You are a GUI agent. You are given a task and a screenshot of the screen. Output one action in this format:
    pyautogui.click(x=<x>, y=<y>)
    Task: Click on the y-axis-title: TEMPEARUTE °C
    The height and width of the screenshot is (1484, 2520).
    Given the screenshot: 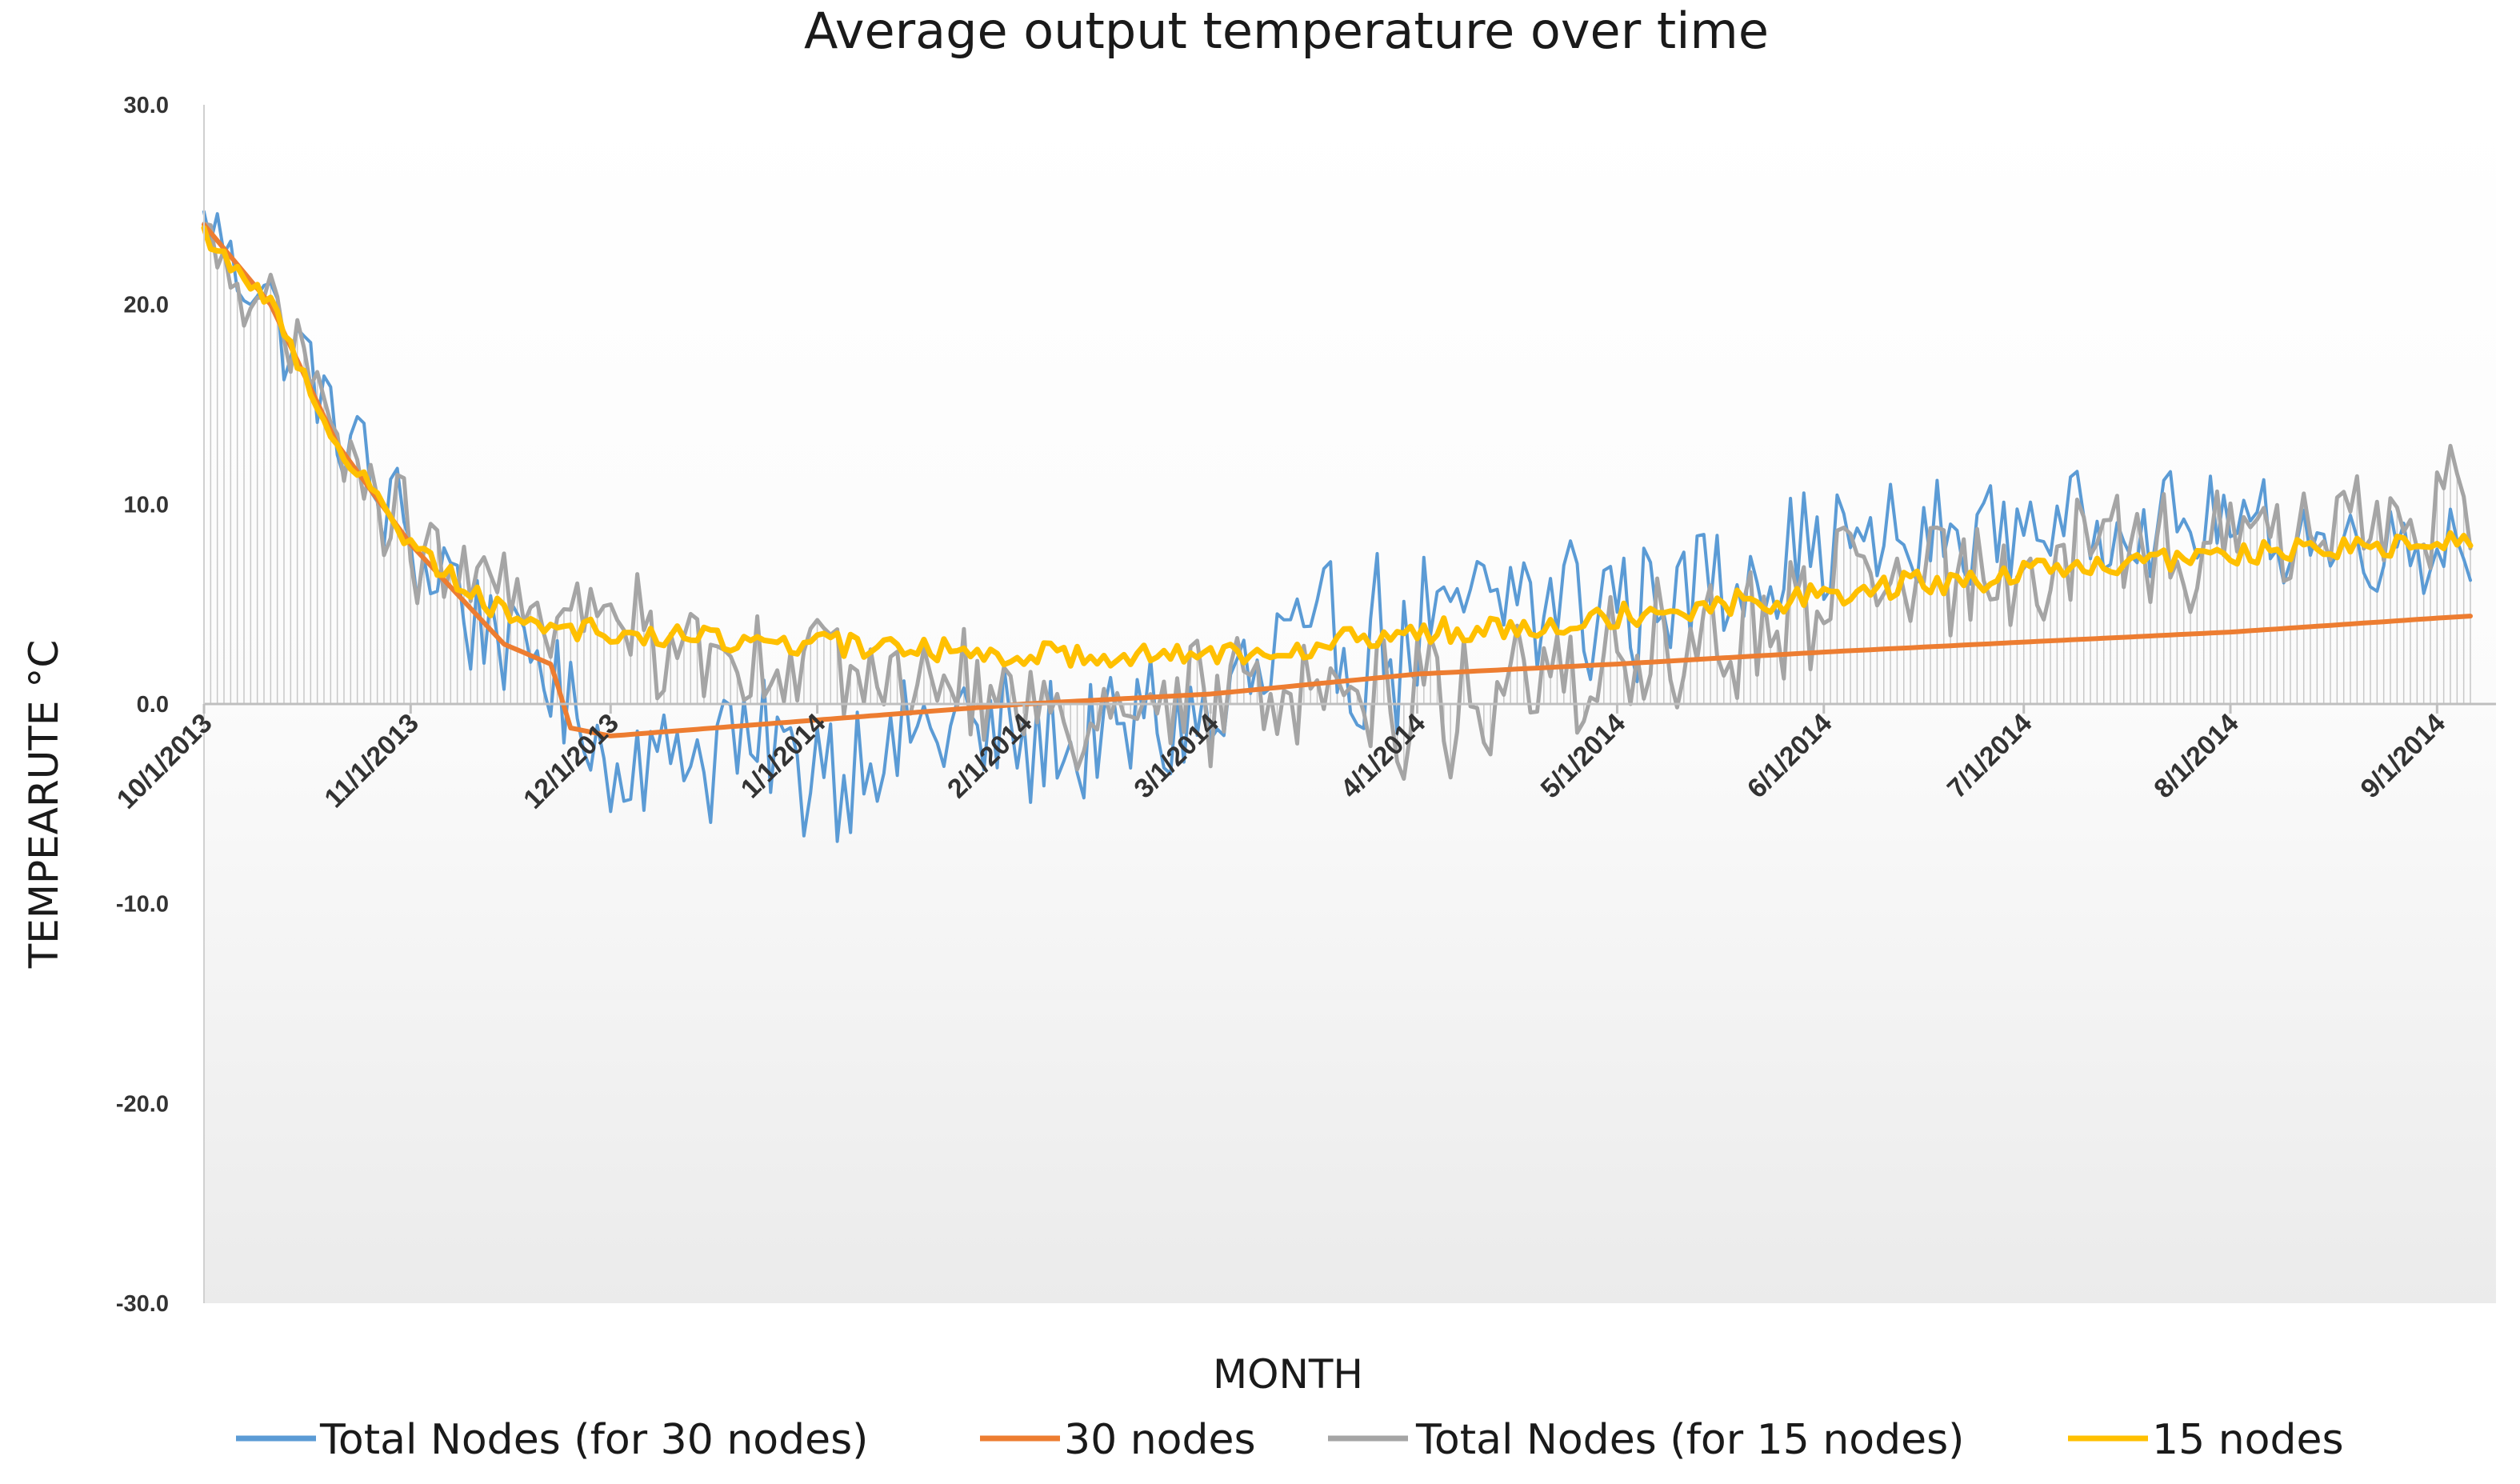 What is the action you would take?
    pyautogui.click(x=44, y=805)
    